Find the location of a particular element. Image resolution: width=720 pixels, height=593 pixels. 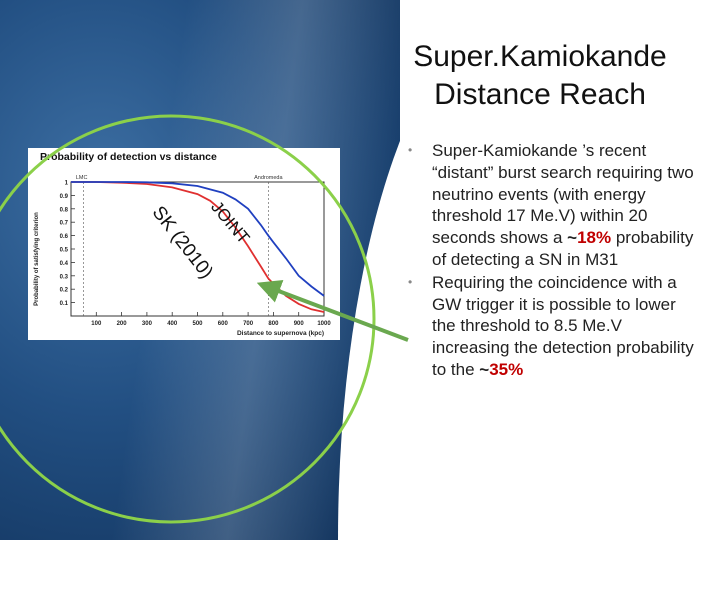

y-tick-label: 0.8 is located at coordinates (64, 210).